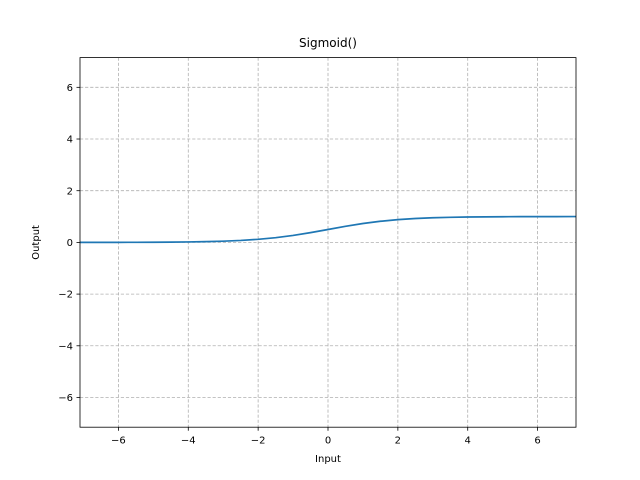 The height and width of the screenshot is (480, 640). Describe the element at coordinates (70, 191) in the screenshot. I see `y-tick-label: 2` at that location.